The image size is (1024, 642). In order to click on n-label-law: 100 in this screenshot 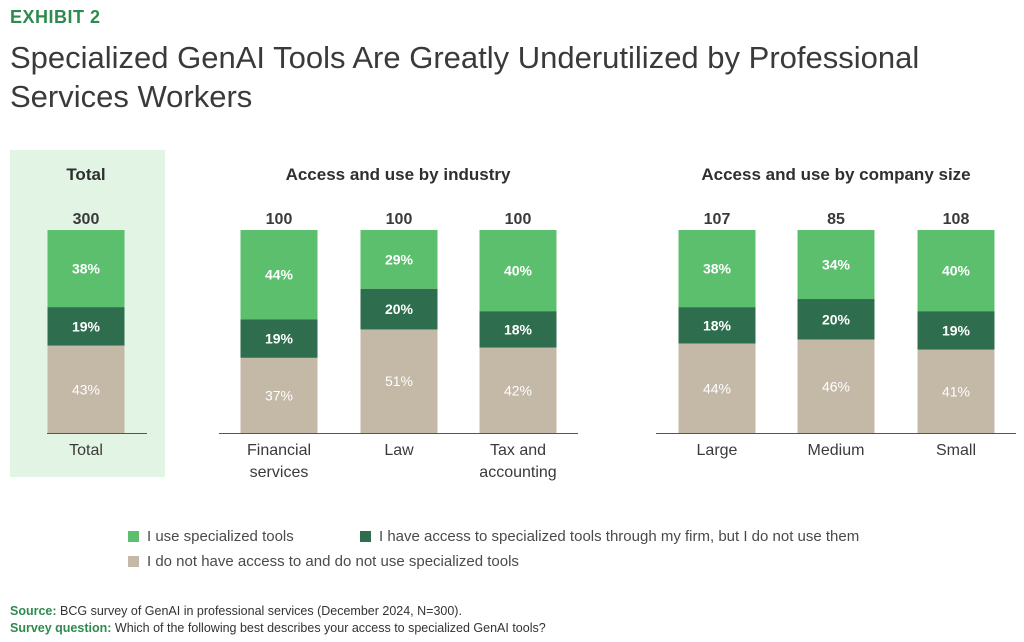, I will do `click(399, 219)`.